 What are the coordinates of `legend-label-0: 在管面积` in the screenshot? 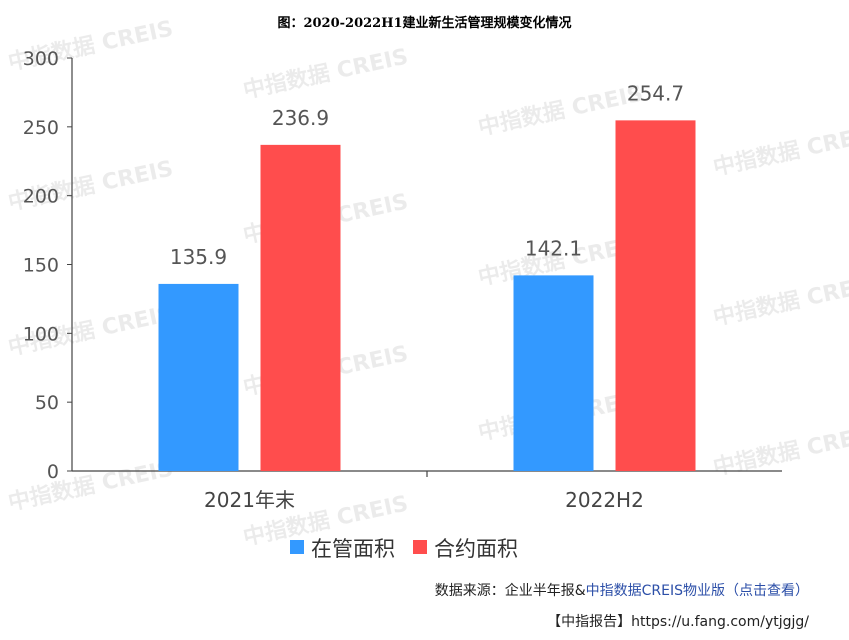 It's located at (353, 549).